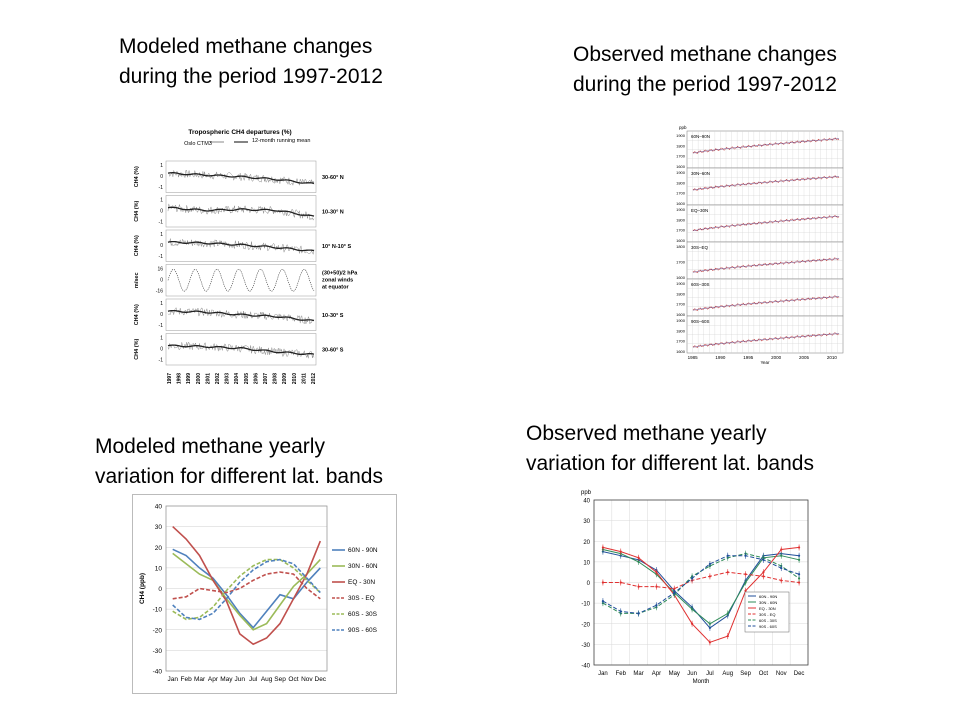 This screenshot has width=960, height=720. Describe the element at coordinates (160, 270) in the screenshot. I see `tick-label: 16` at that location.